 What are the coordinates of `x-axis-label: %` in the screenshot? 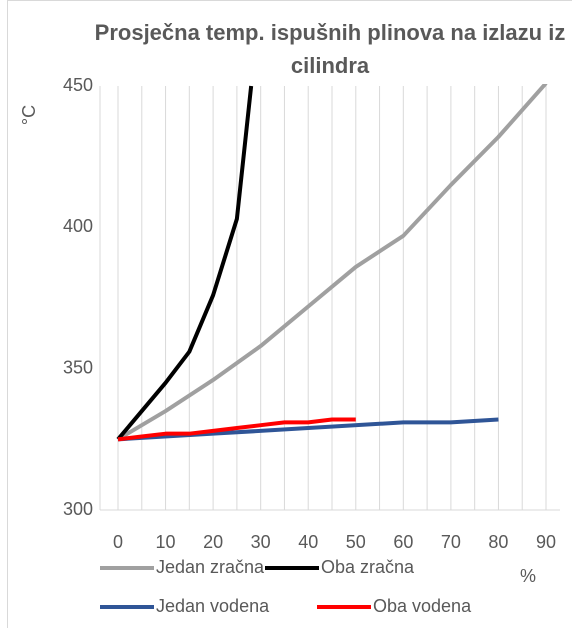 It's located at (528, 576).